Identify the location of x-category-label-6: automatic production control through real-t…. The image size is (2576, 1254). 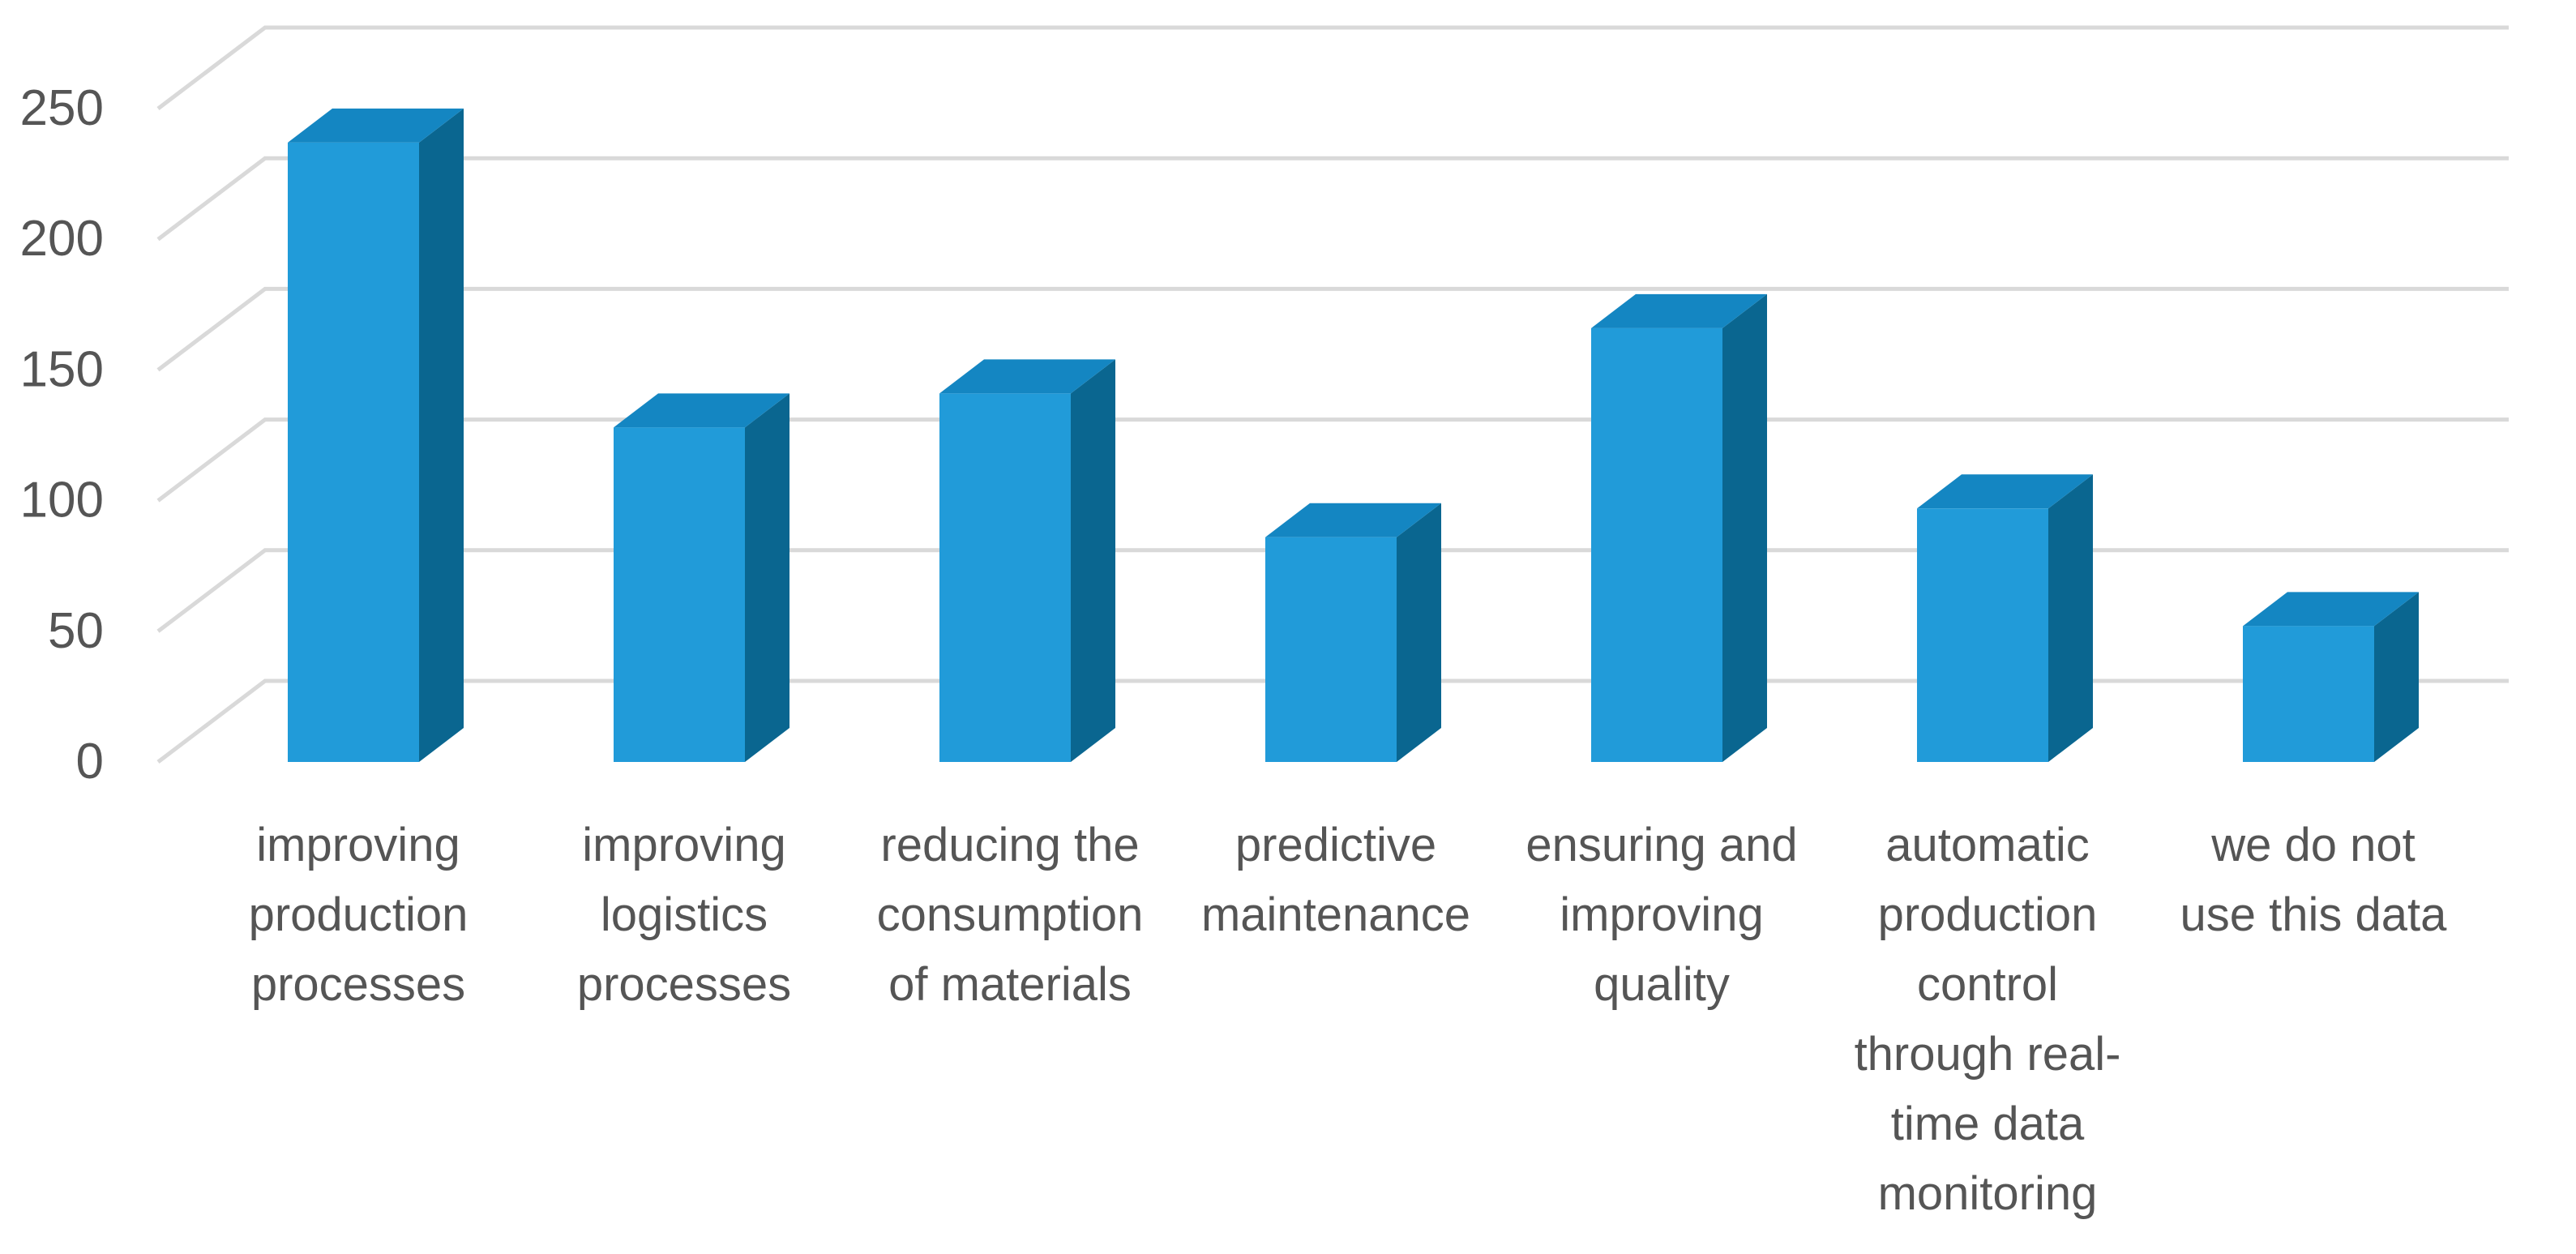
(1988, 1019).